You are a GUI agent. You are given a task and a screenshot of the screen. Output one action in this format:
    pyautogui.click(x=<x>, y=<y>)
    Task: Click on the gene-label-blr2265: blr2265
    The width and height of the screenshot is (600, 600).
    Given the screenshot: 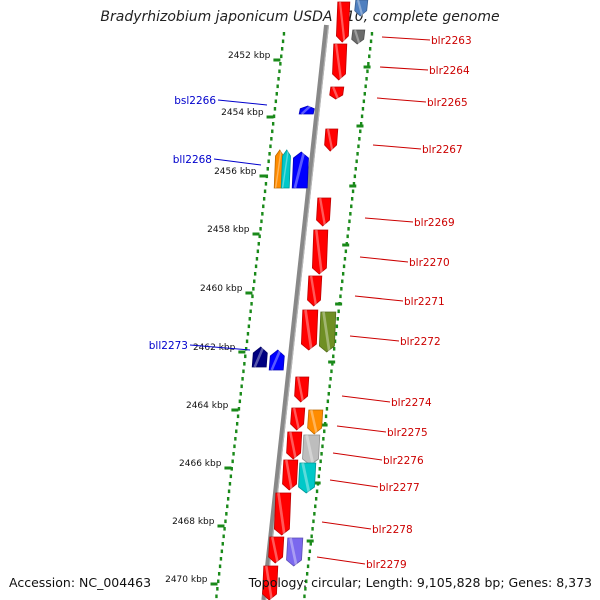 What is the action you would take?
    pyautogui.click(x=447, y=103)
    